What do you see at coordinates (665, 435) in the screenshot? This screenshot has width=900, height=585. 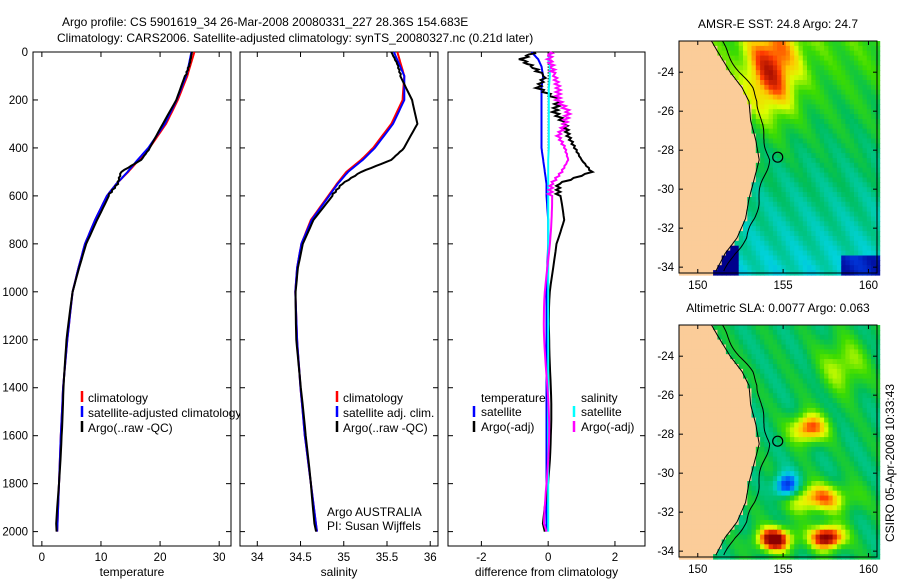 I see `lat-tick-label: -28` at bounding box center [665, 435].